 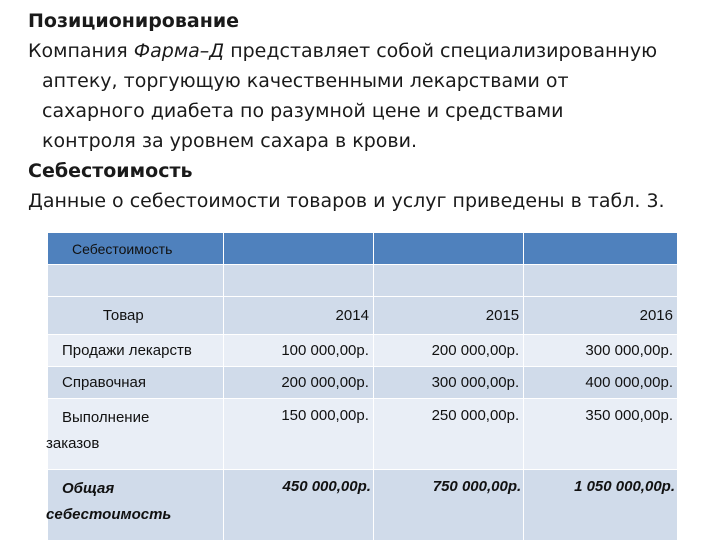 What do you see at coordinates (298, 316) in the screenshot?
I see `column-header-year: 2014` at bounding box center [298, 316].